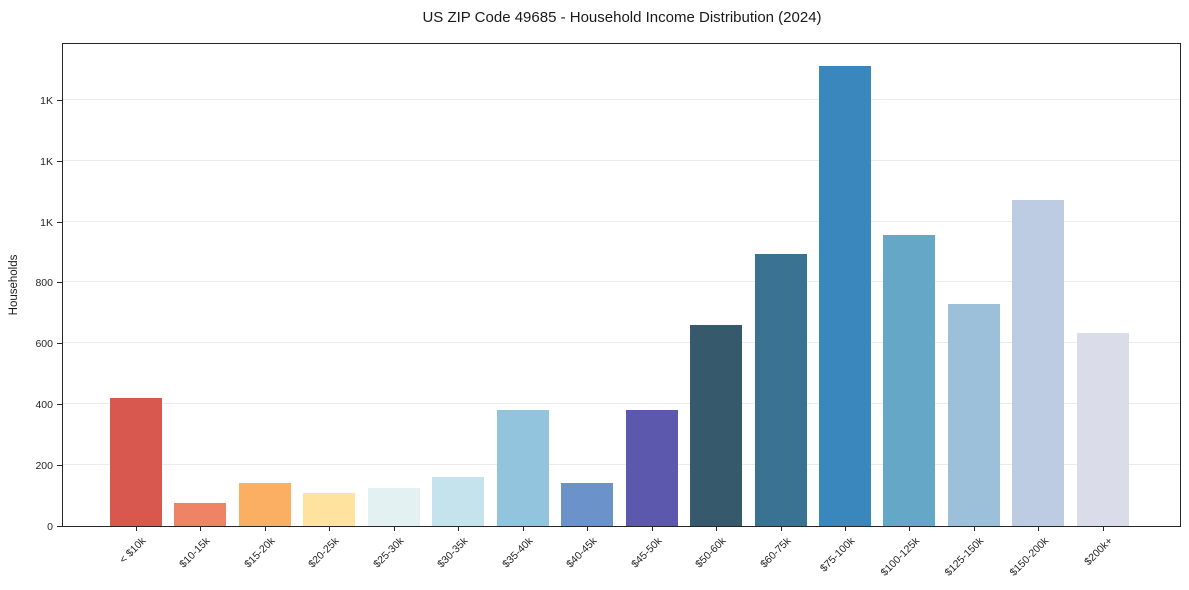 The height and width of the screenshot is (590, 1189). What do you see at coordinates (136, 462) in the screenshot?
I see `bar-< $10k` at bounding box center [136, 462].